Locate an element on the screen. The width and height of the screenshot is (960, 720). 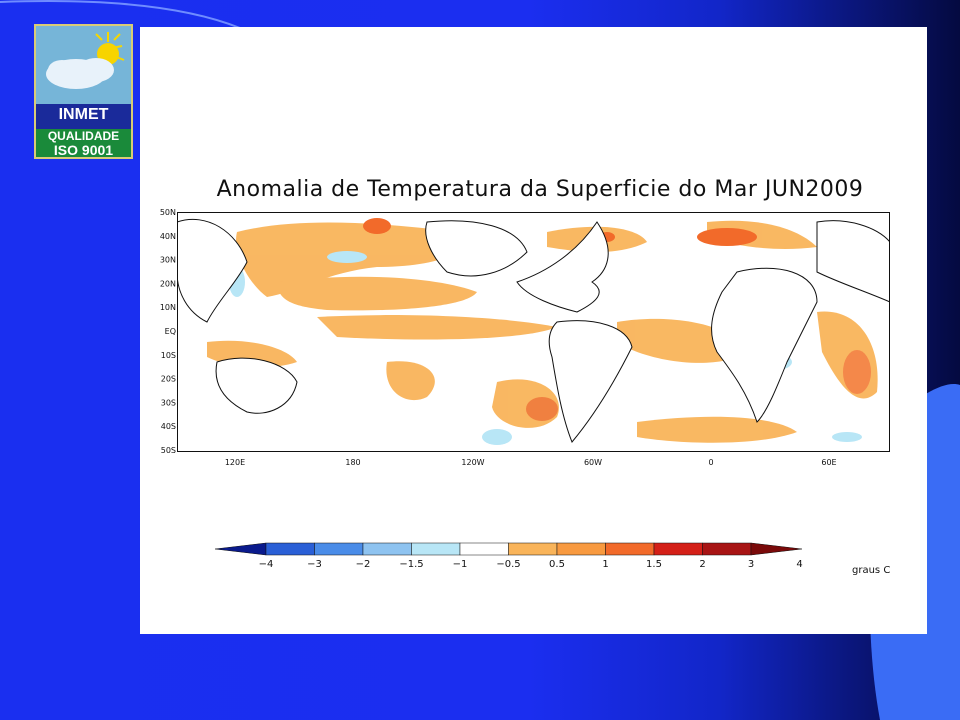
color-bar-tick-label: −4 is located at coordinates (266, 564).